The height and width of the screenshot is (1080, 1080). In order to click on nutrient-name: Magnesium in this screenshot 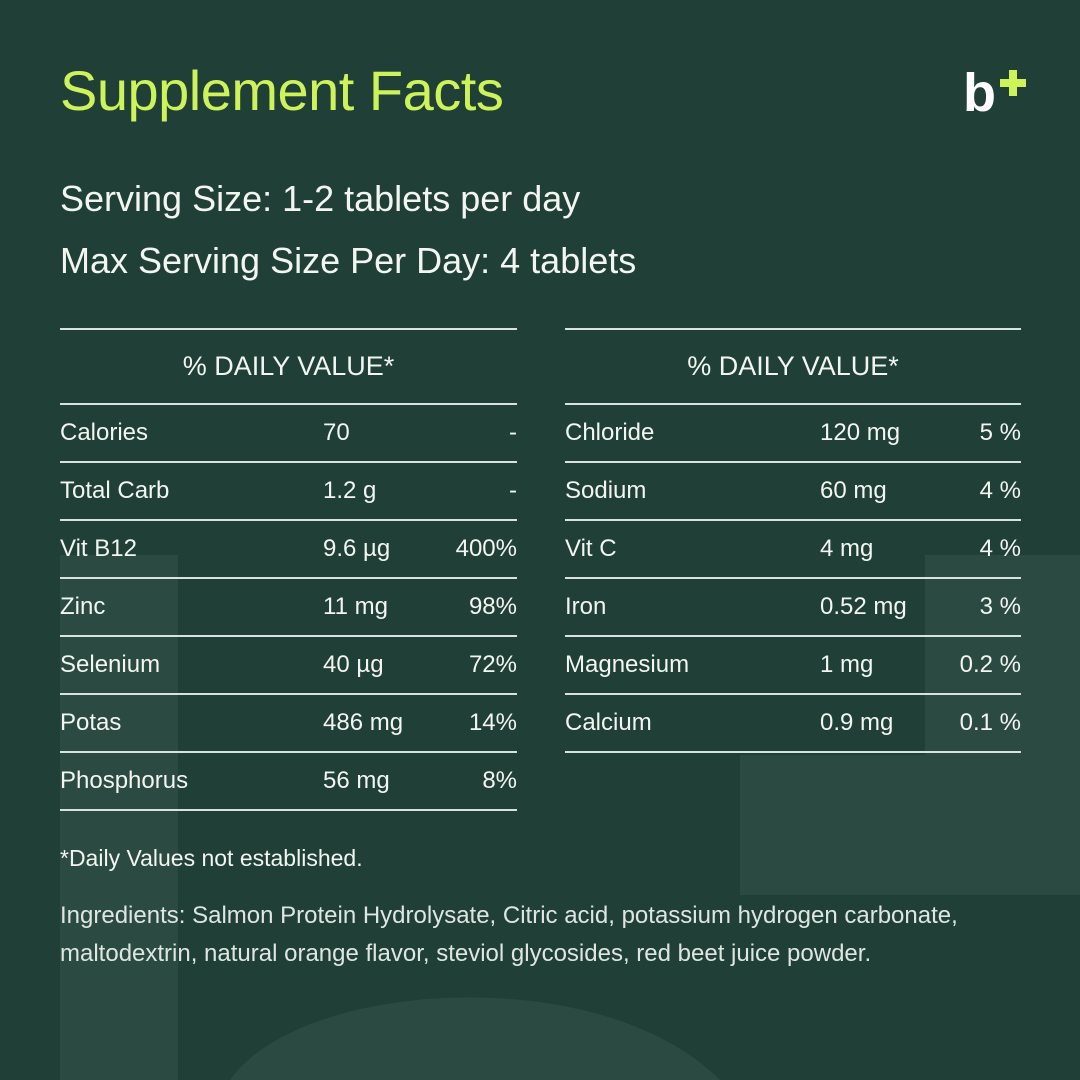, I will do `click(627, 664)`.